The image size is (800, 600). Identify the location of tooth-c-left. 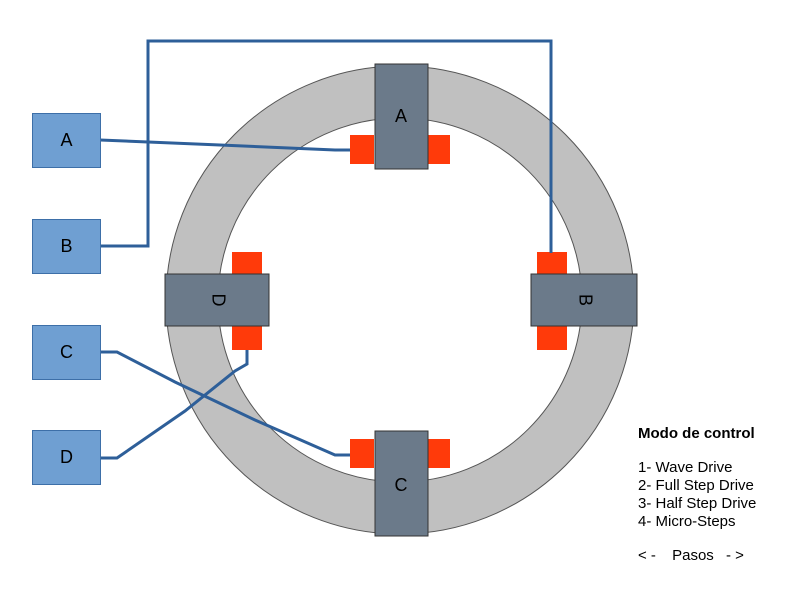
(362, 453).